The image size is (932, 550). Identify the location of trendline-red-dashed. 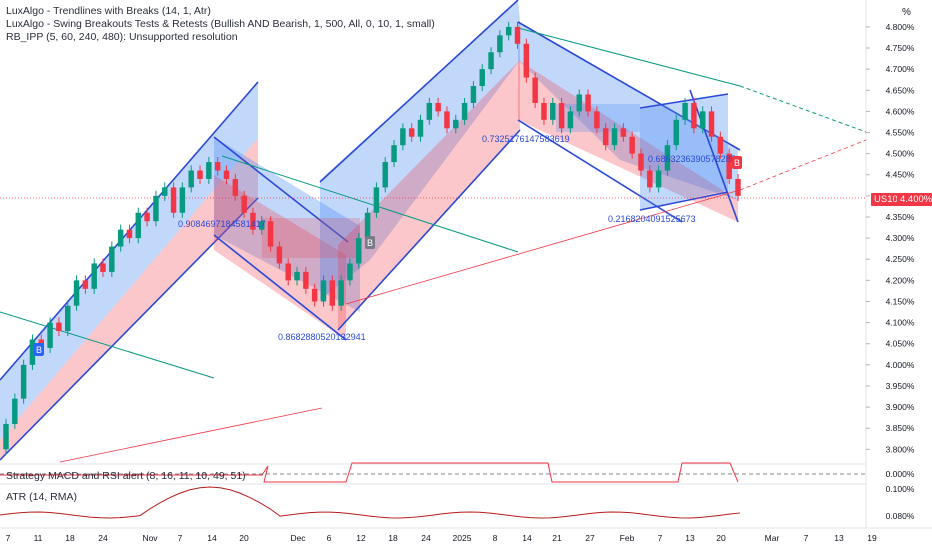
(803, 165).